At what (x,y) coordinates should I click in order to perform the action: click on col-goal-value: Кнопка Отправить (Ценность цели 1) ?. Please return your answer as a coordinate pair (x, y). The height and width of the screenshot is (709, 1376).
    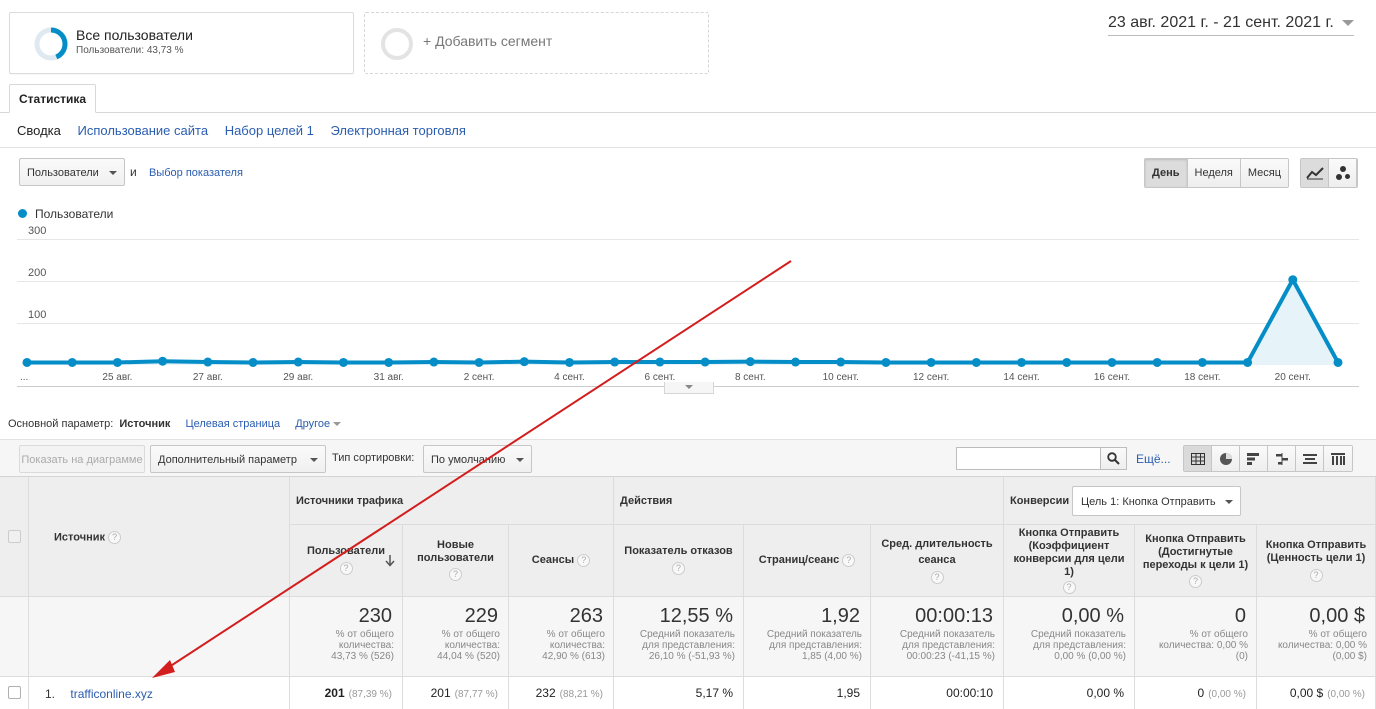
    Looking at the image, I should click on (1316, 561).